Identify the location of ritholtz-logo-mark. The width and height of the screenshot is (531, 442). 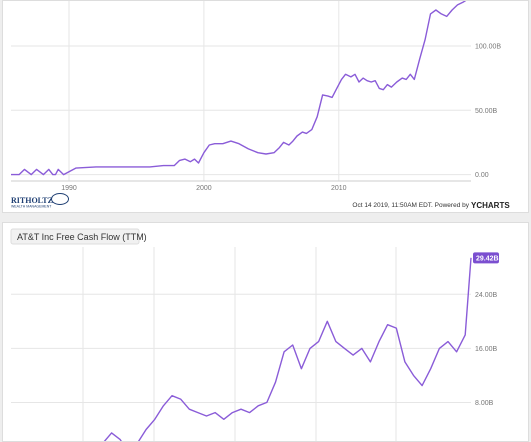
(60, 199).